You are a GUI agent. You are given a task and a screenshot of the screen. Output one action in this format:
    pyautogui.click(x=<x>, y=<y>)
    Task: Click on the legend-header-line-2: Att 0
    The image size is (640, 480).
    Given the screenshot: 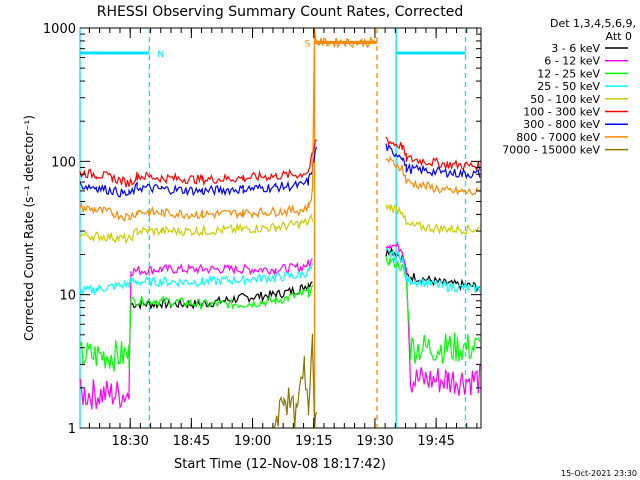 What is the action you would take?
    pyautogui.click(x=619, y=36)
    